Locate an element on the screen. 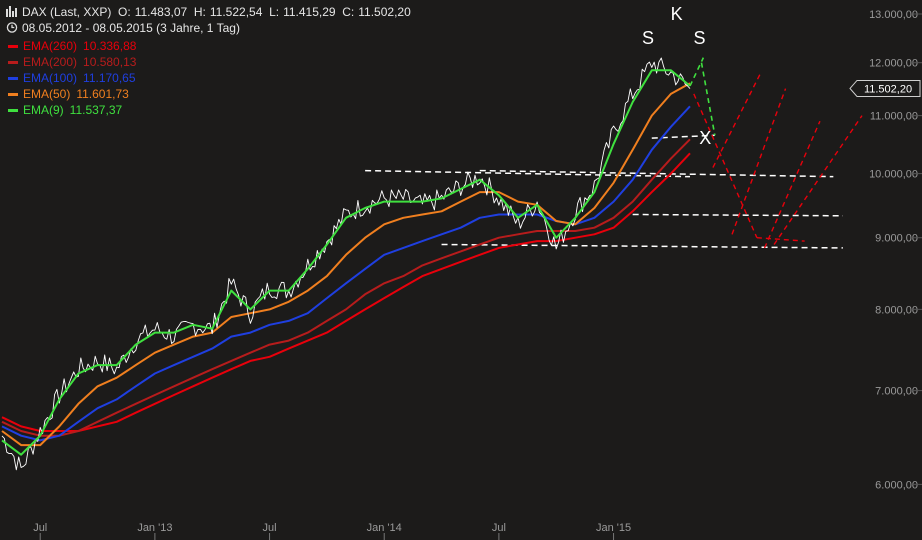  instrument-name: DAX (Last, XXP) is located at coordinates (67, 12).